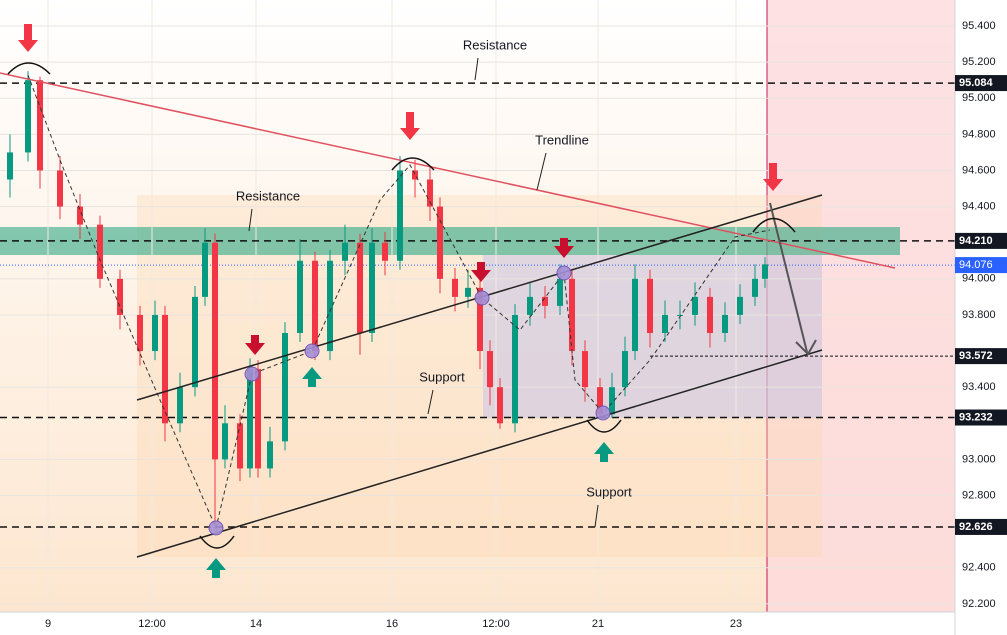  Describe the element at coordinates (788, 277) in the screenshot. I see `forecast-arrow` at that location.